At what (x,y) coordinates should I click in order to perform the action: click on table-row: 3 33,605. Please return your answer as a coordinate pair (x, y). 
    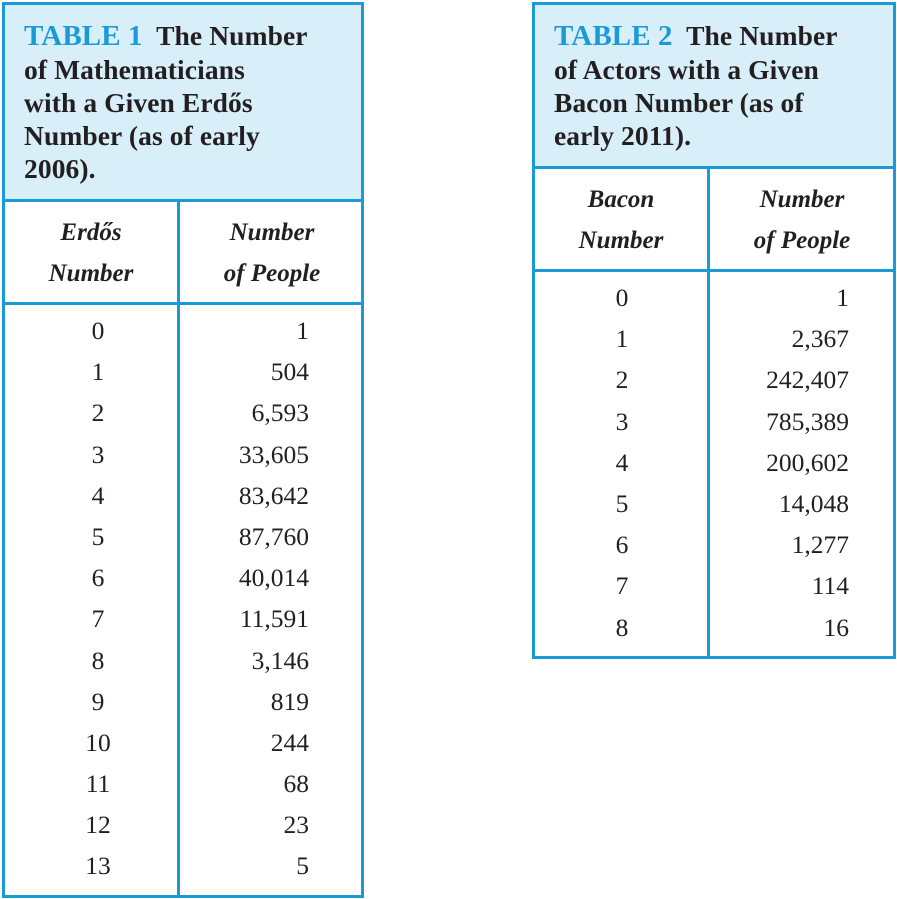
    Looking at the image, I should click on (183, 460).